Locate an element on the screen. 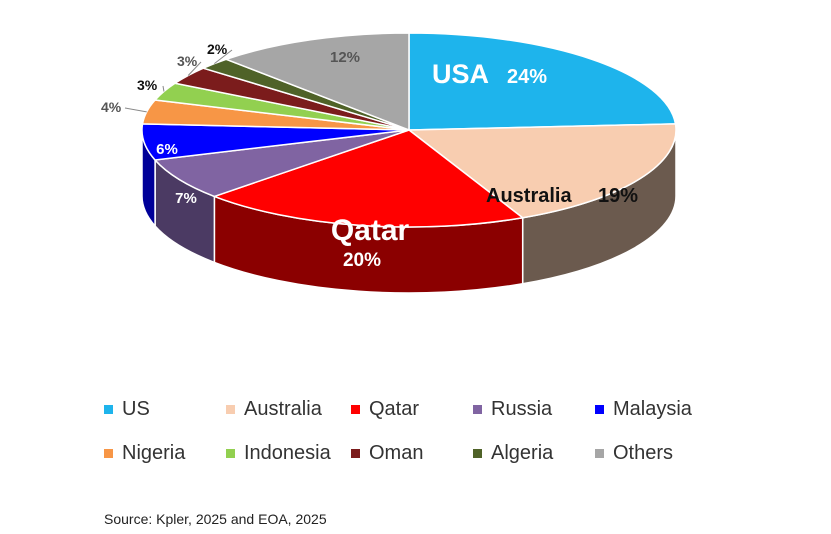  slice-others is located at coordinates (317, 82).